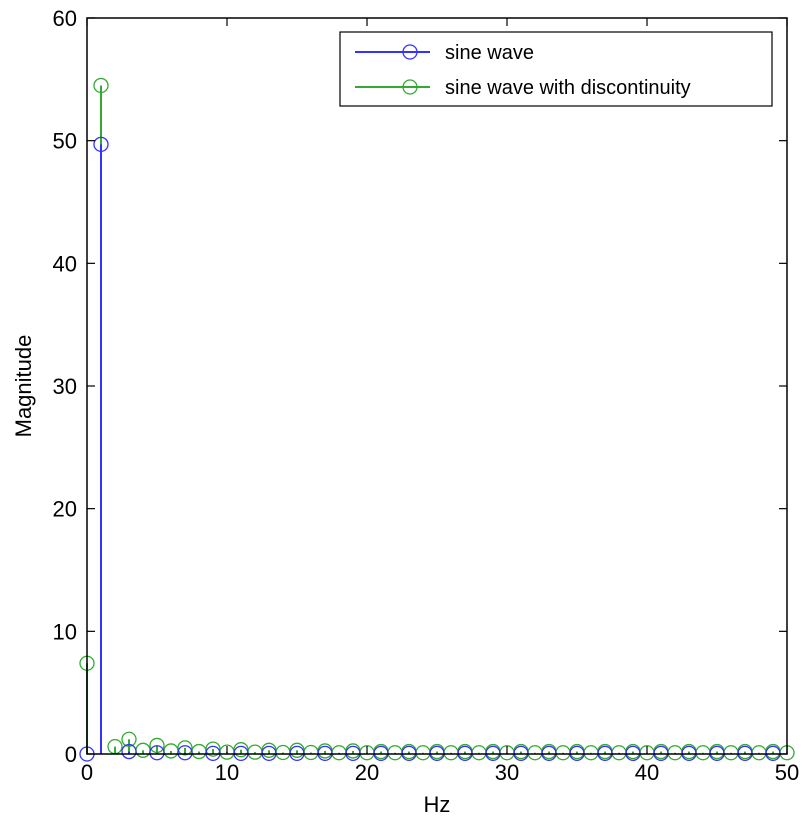 The width and height of the screenshot is (802, 823). I want to click on y-tick-label: 30, so click(65, 386).